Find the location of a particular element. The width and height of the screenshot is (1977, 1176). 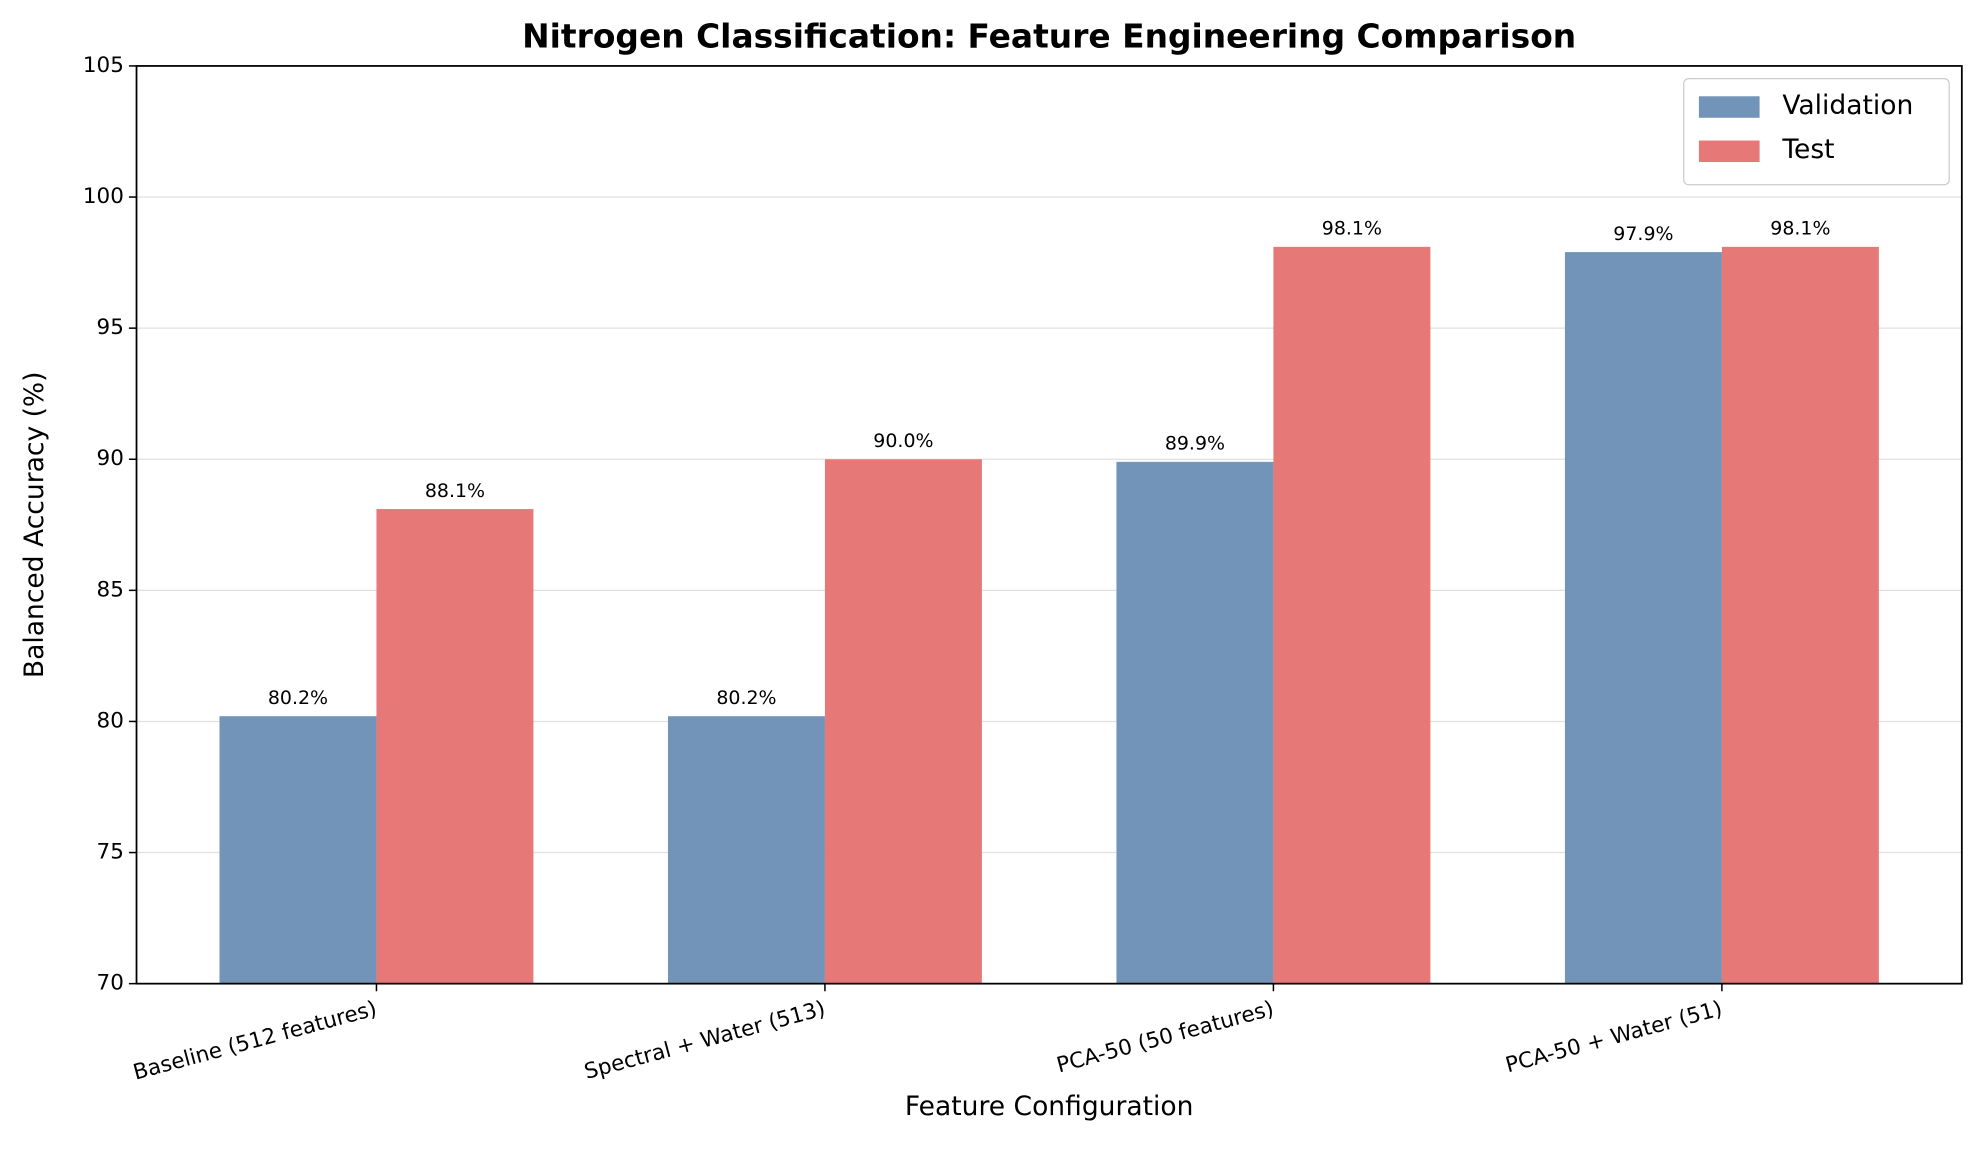

y-tick-label: 70 is located at coordinates (110, 983).